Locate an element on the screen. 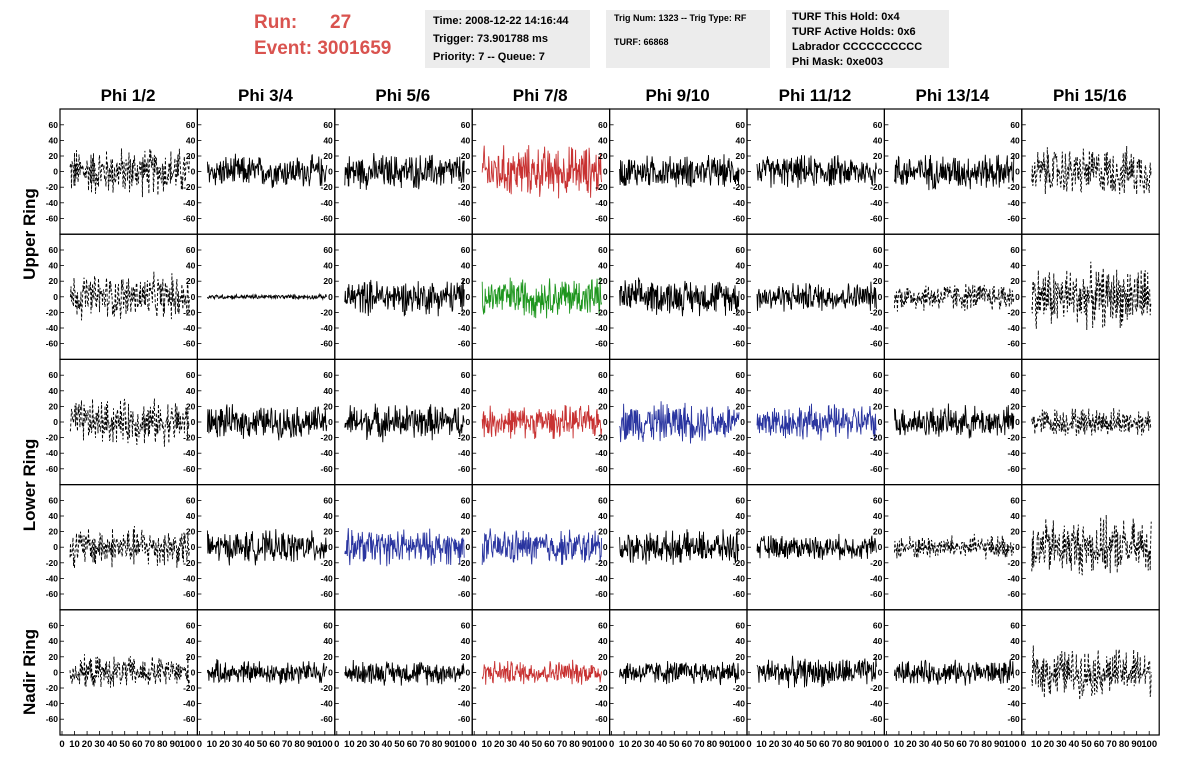 The height and width of the screenshot is (772, 1196). time-text: Time: 2008-12-22 14:16:44 is located at coordinates (501, 21).